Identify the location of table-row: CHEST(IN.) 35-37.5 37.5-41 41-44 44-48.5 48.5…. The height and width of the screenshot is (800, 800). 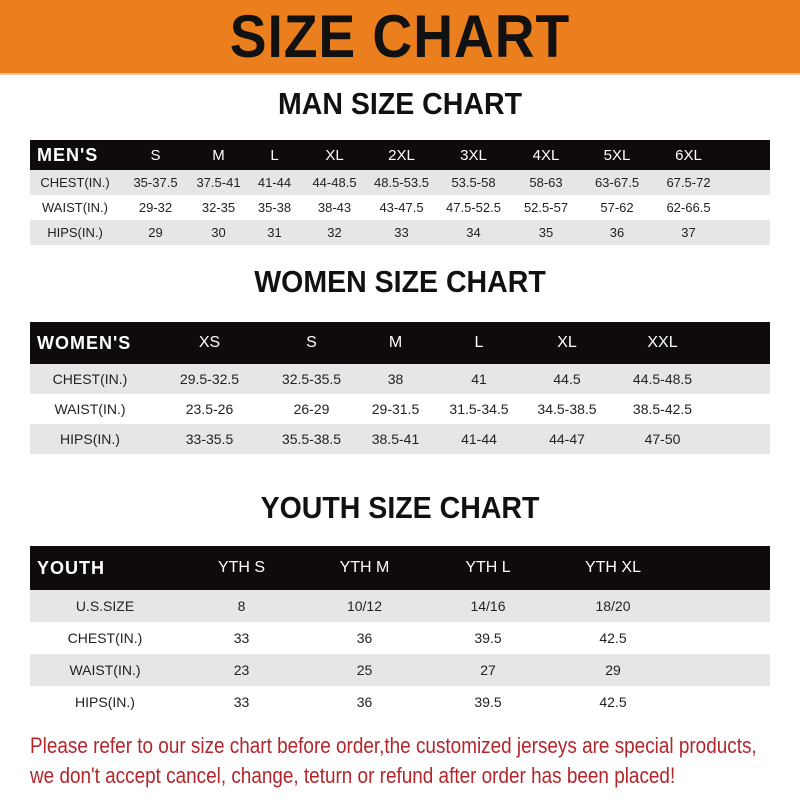
(400, 182).